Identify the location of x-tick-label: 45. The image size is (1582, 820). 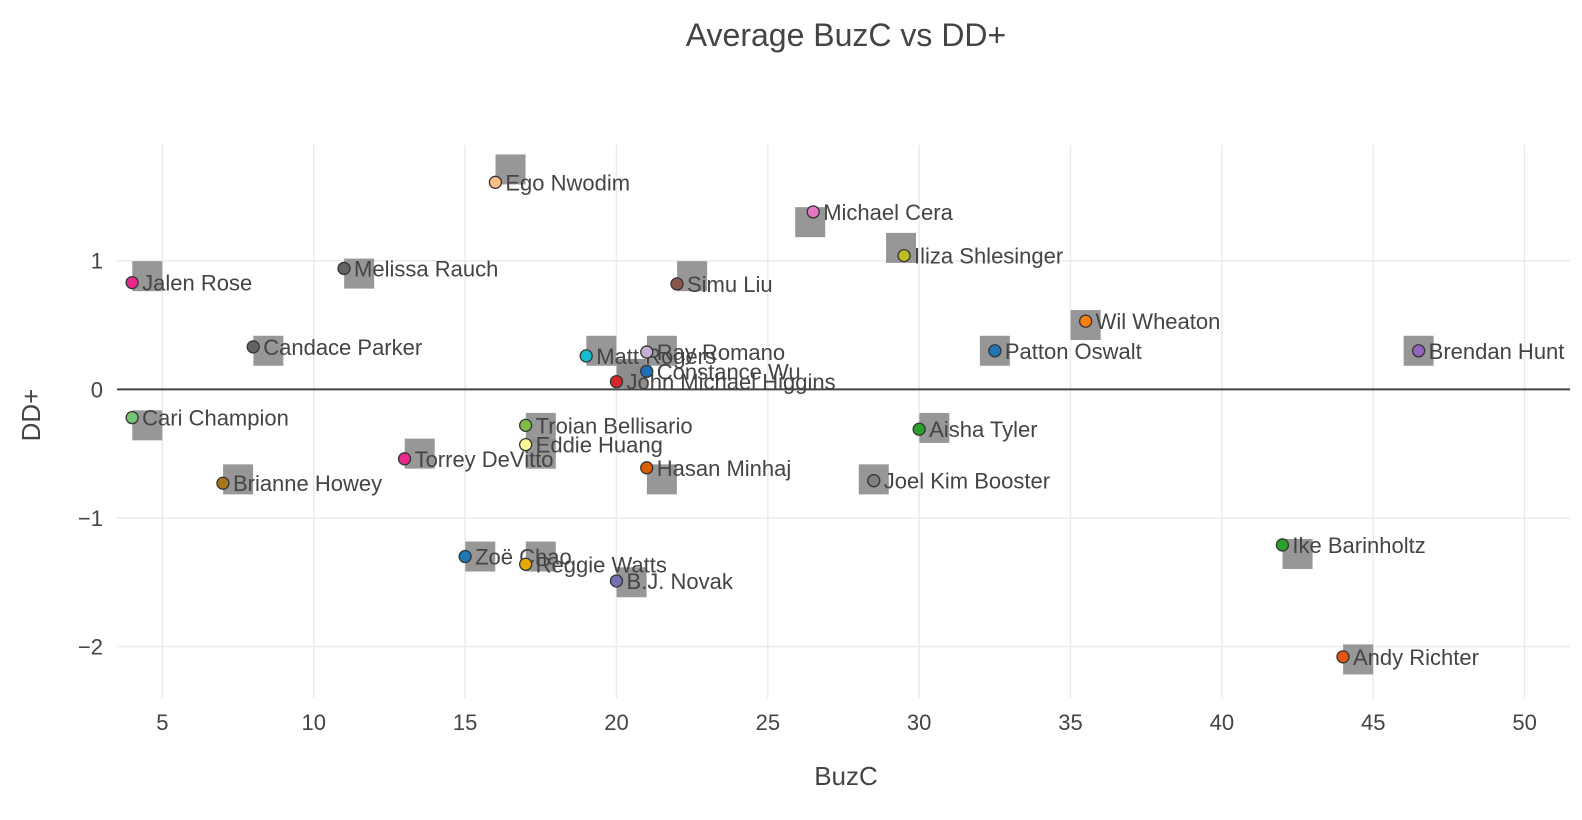
(1373, 722).